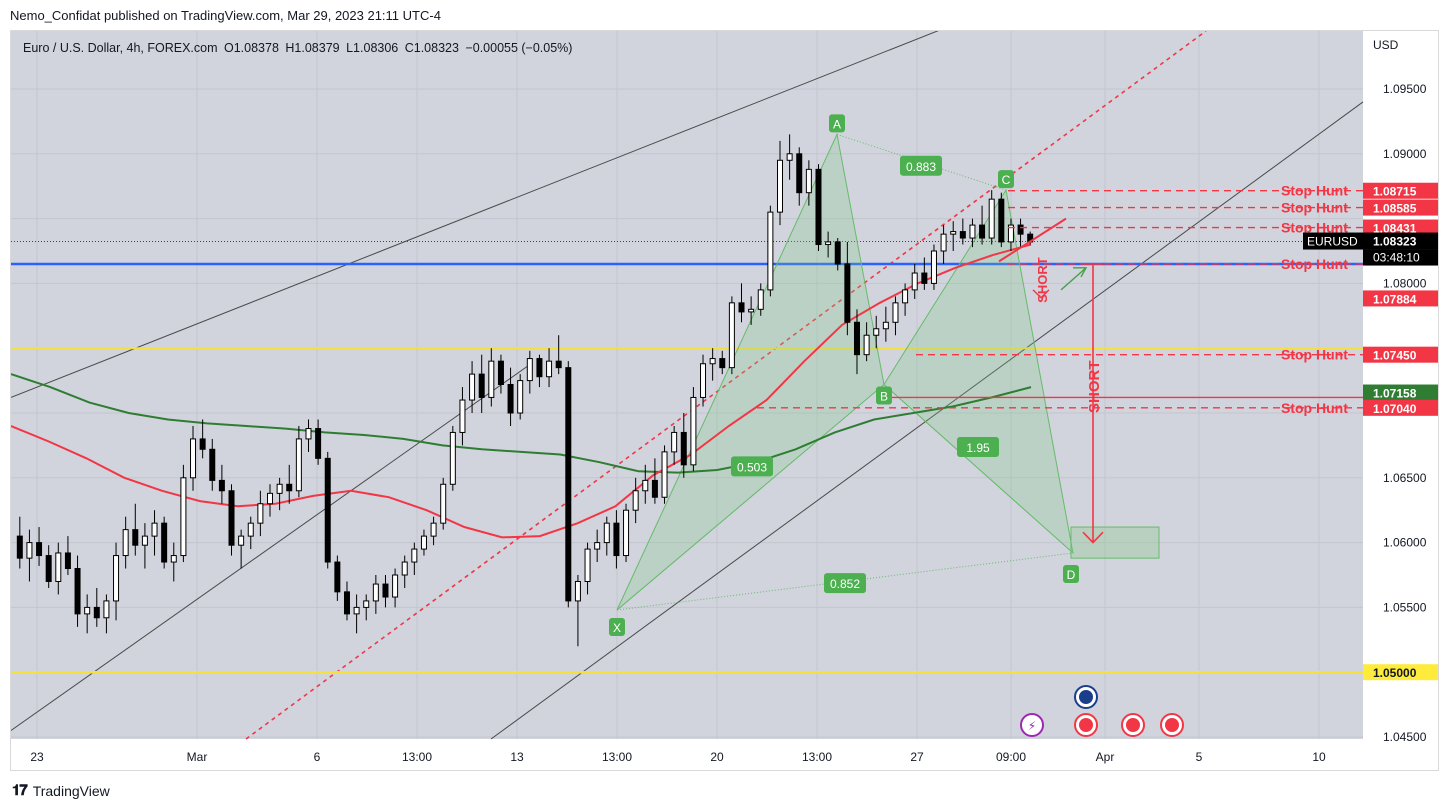 This screenshot has width=1449, height=810. I want to click on pattern-point-x: X, so click(617, 626).